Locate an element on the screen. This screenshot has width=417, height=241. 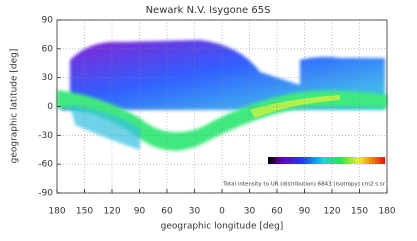
x-tick-label: 0 is located at coordinates (222, 212).